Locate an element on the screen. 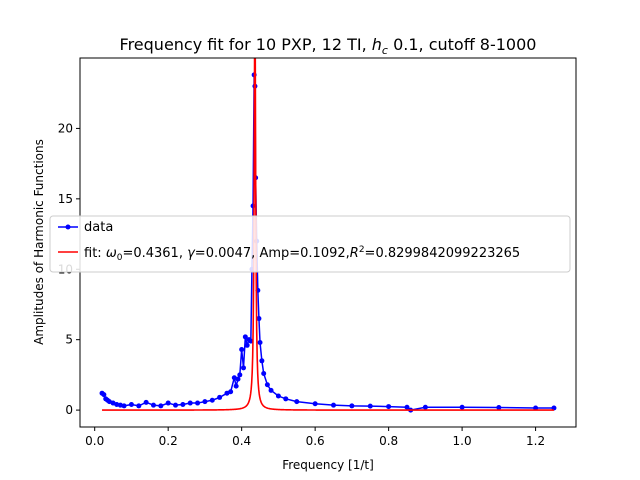  x-axis-label: Frequency [1/t] is located at coordinates (328, 465).